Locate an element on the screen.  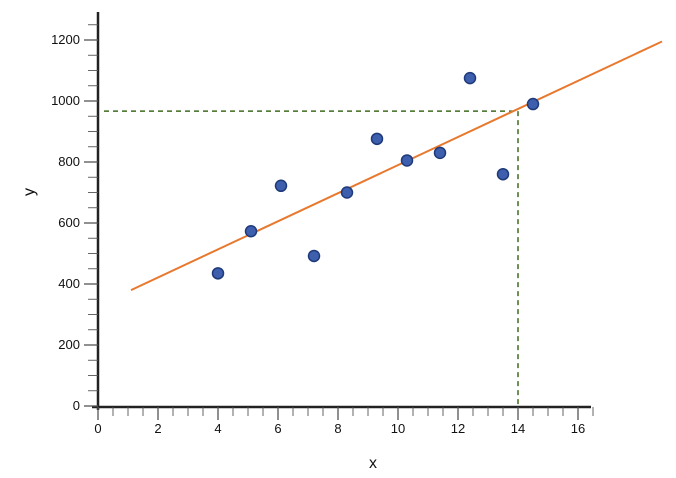
y-tick-label: 1000 is located at coordinates (65, 100).